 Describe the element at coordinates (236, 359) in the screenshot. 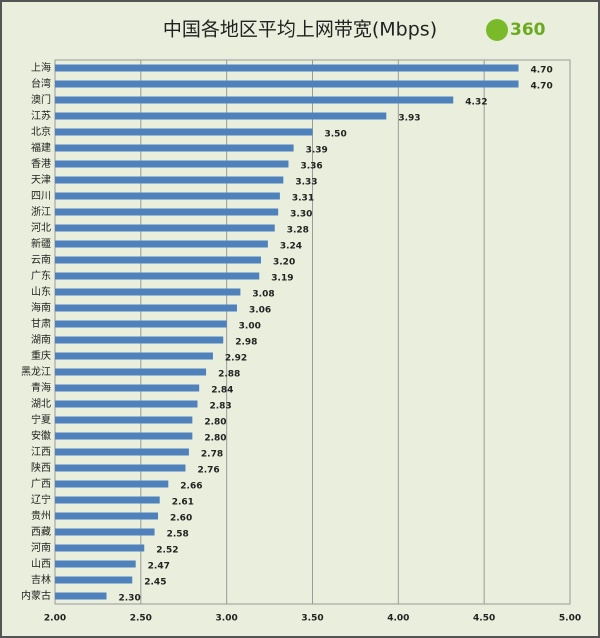

I see `value-label: 2.92` at that location.